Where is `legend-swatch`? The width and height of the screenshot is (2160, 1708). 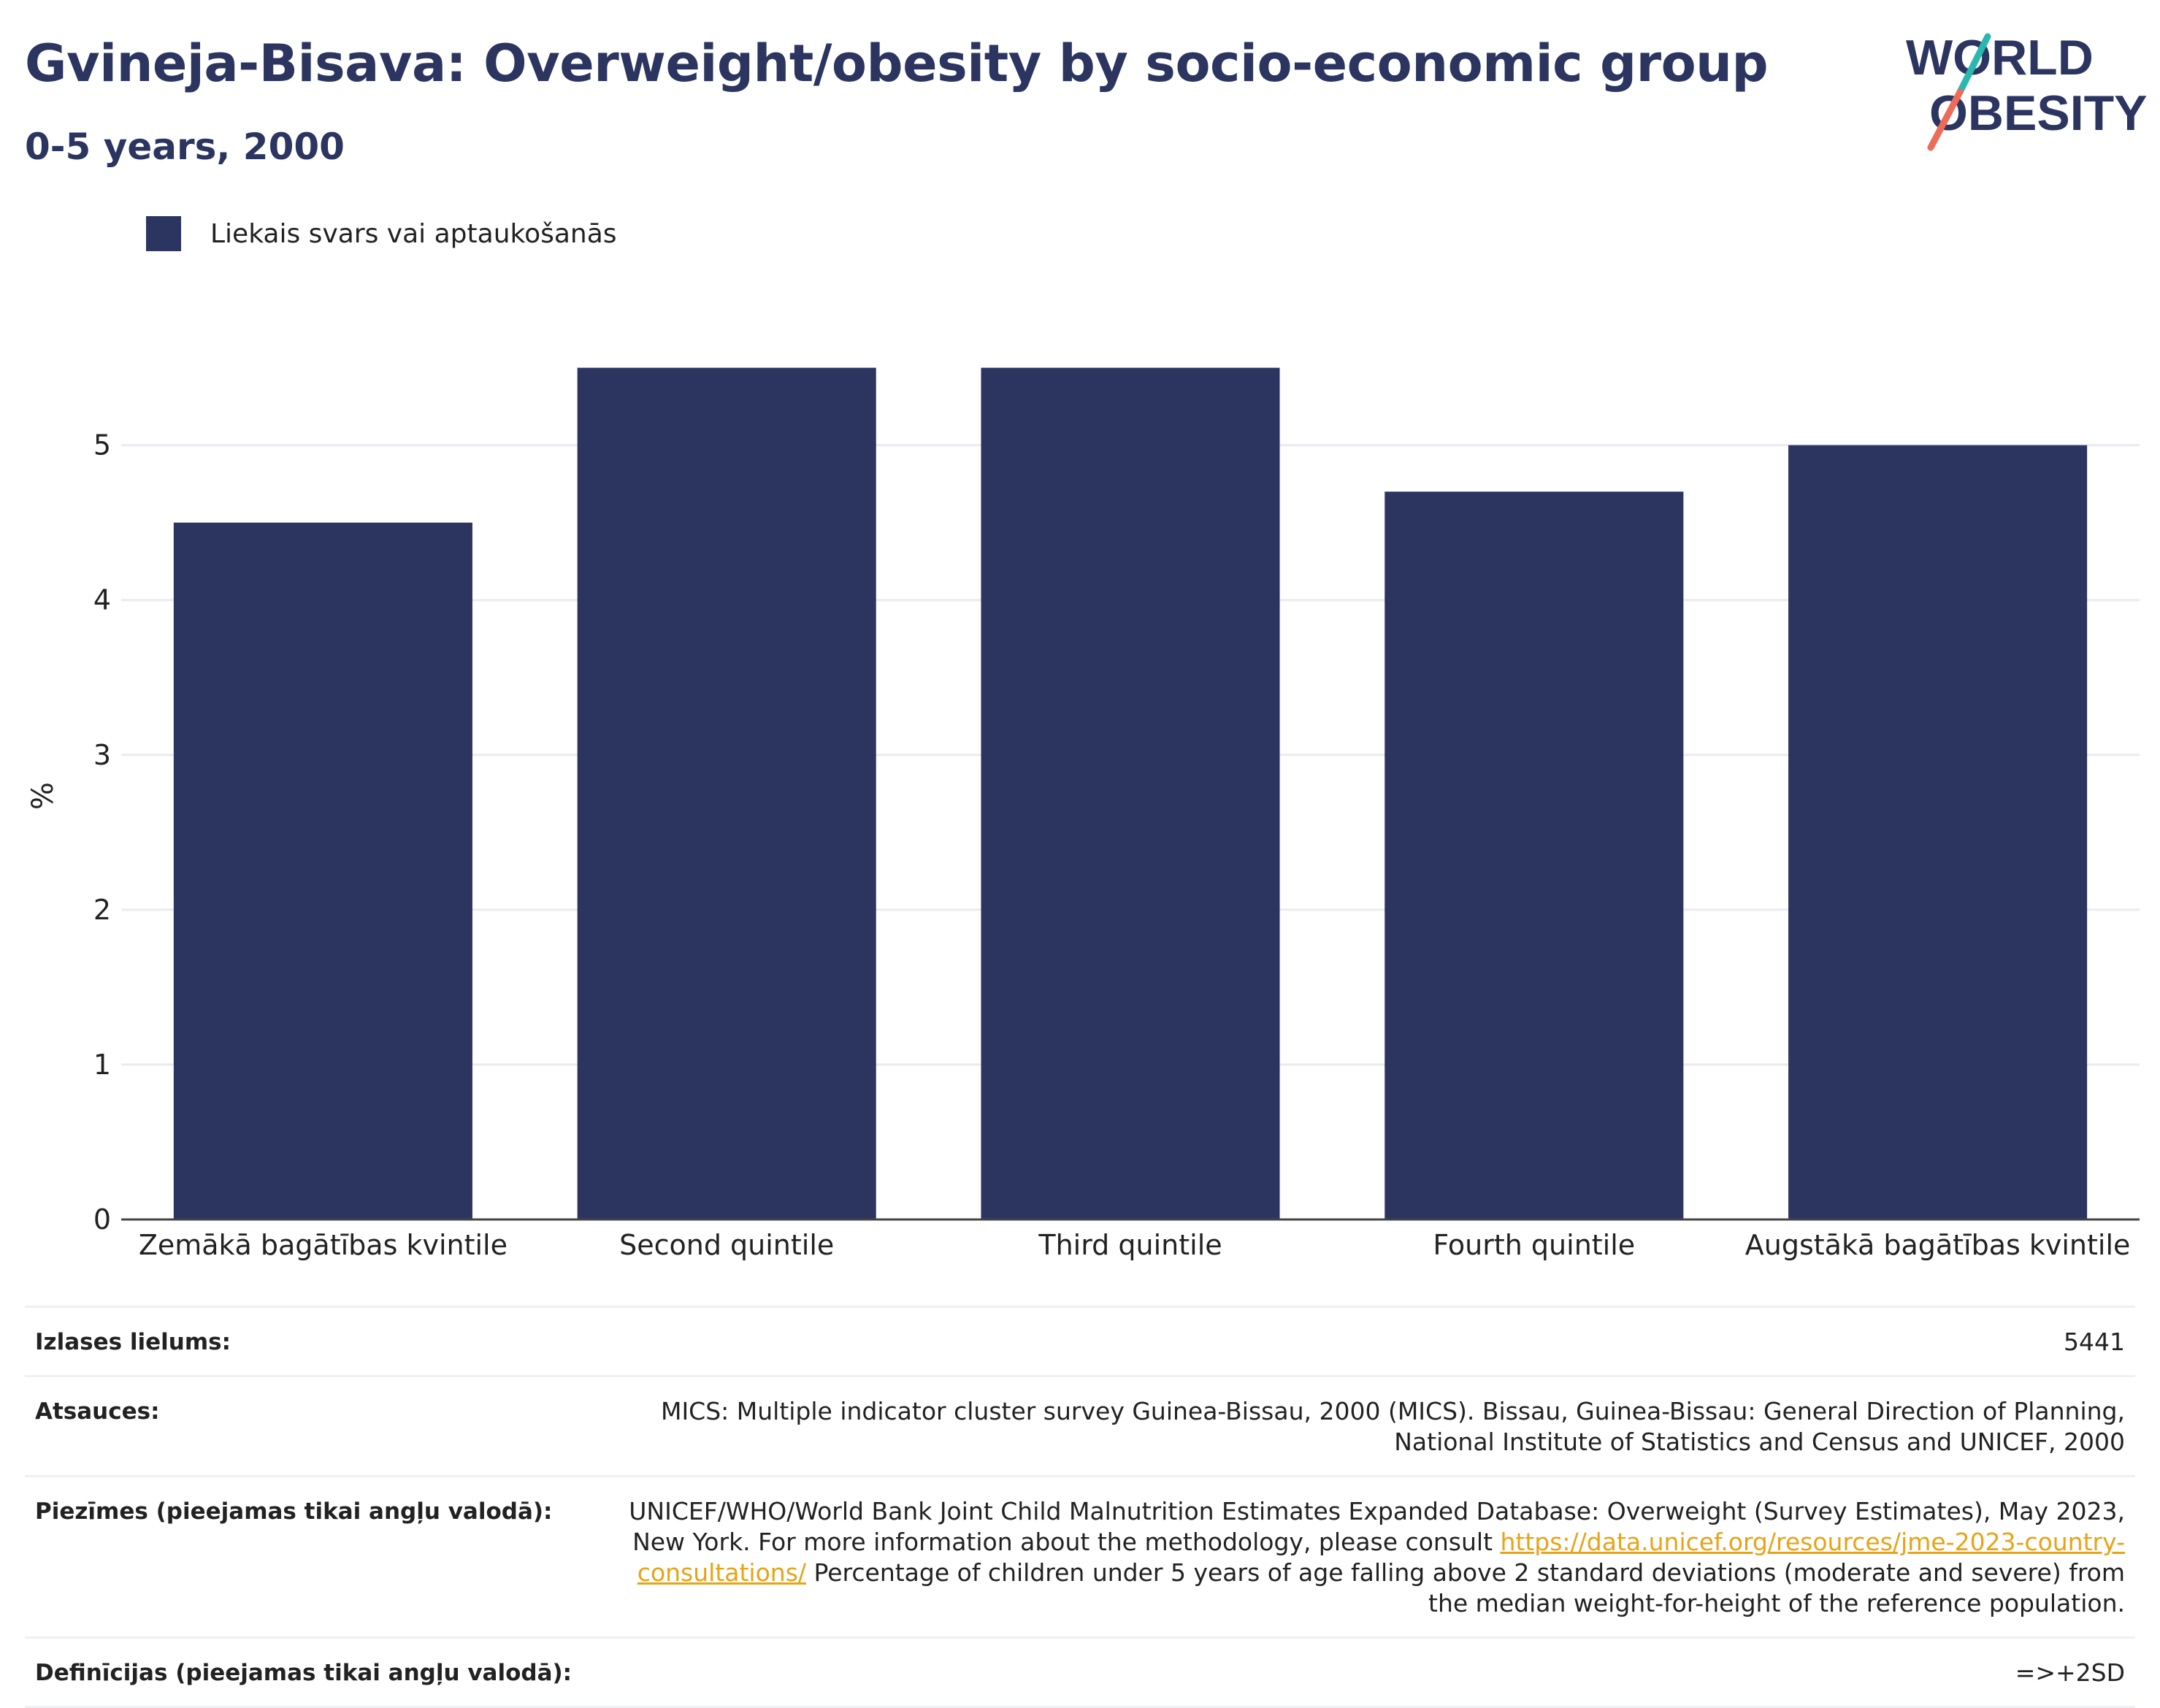
legend-swatch is located at coordinates (163, 233).